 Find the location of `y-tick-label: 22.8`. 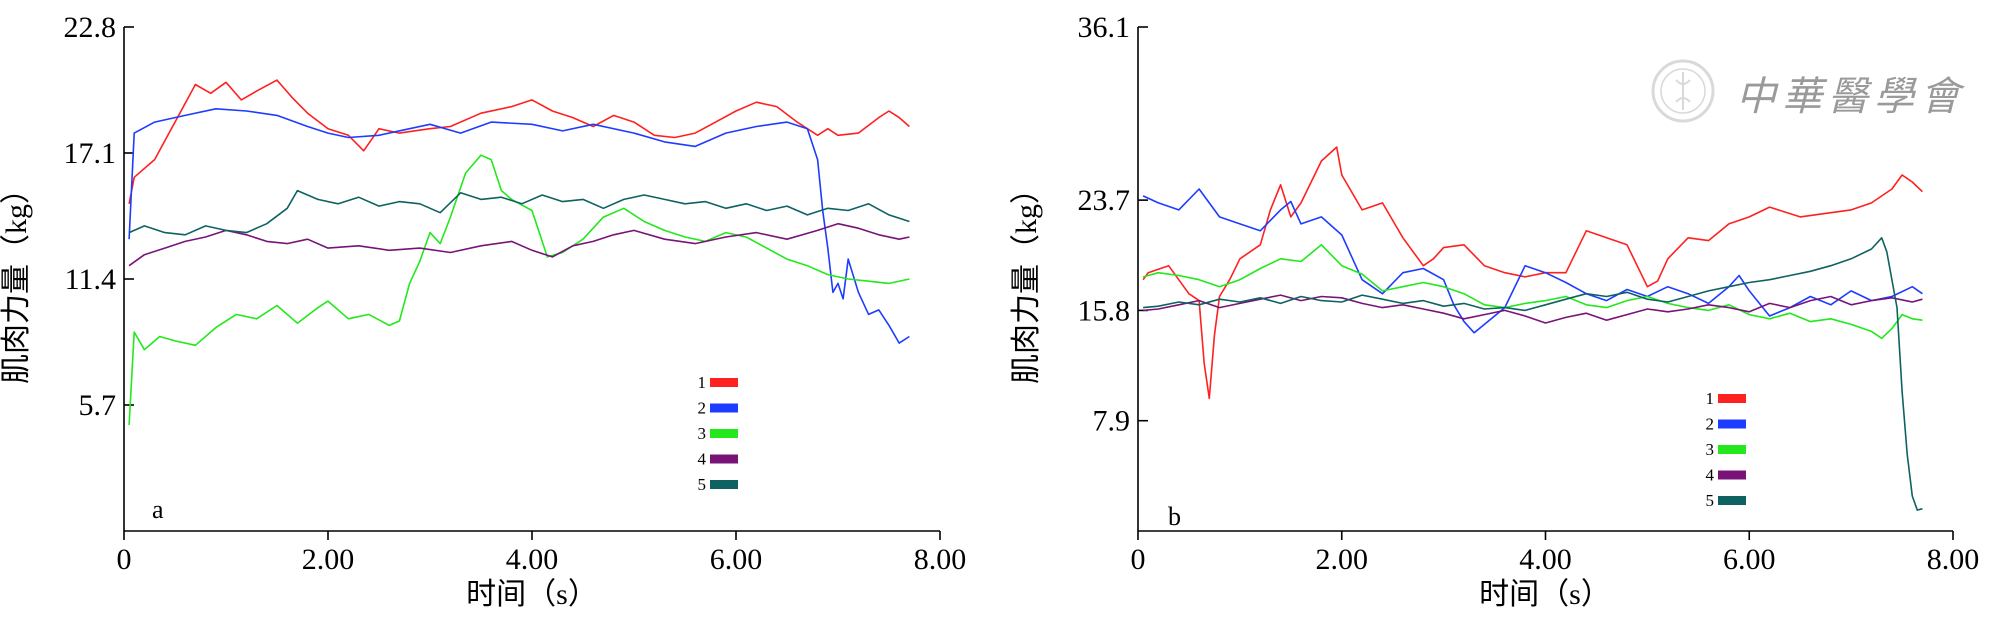

y-tick-label: 22.8 is located at coordinates (90, 27).